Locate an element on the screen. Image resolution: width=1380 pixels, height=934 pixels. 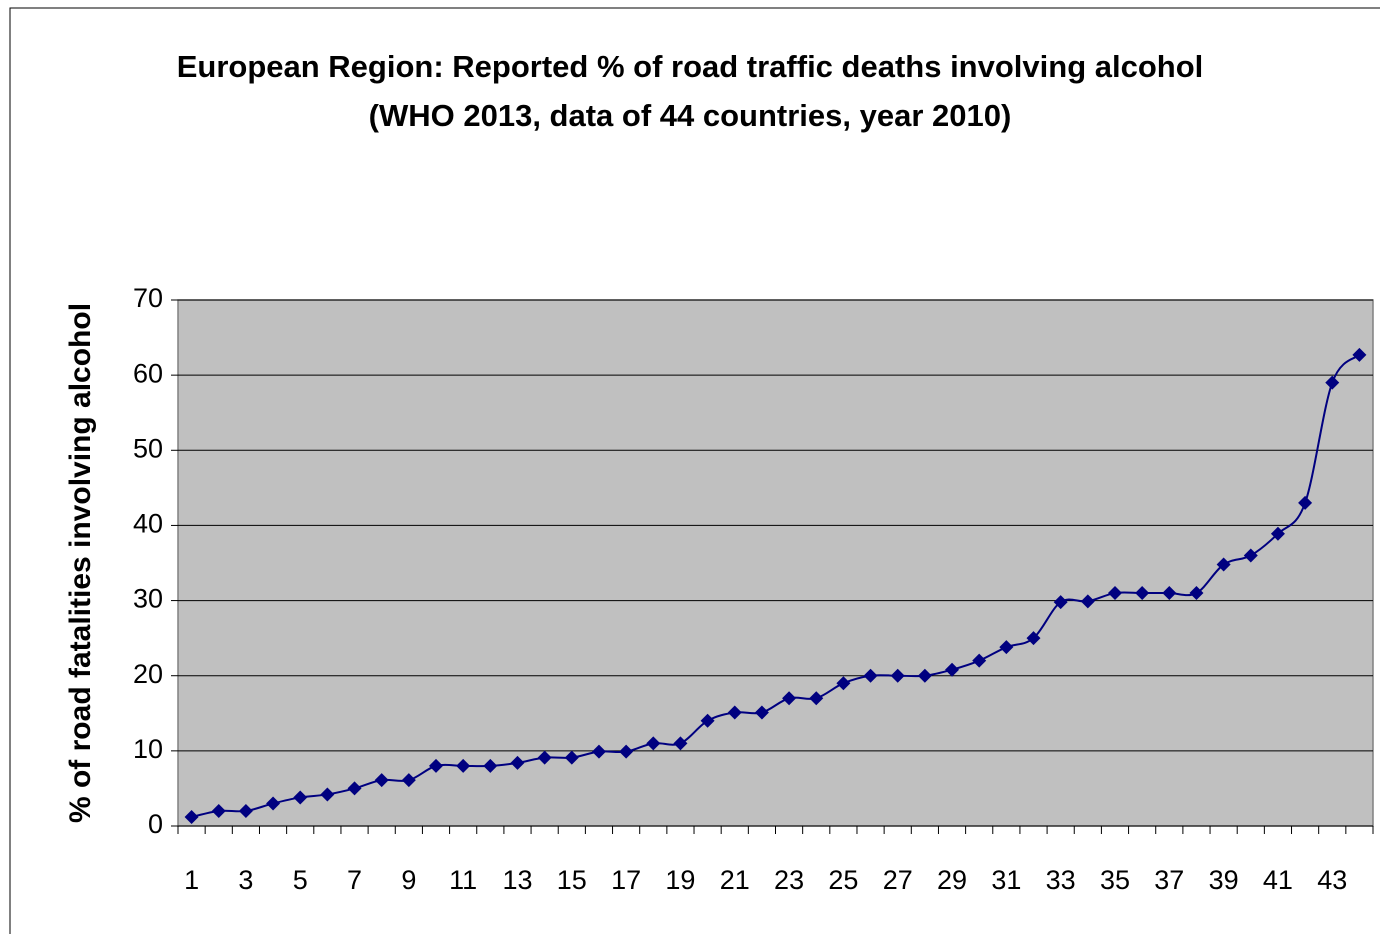
y-tick-label: 0 is located at coordinates (155, 824).